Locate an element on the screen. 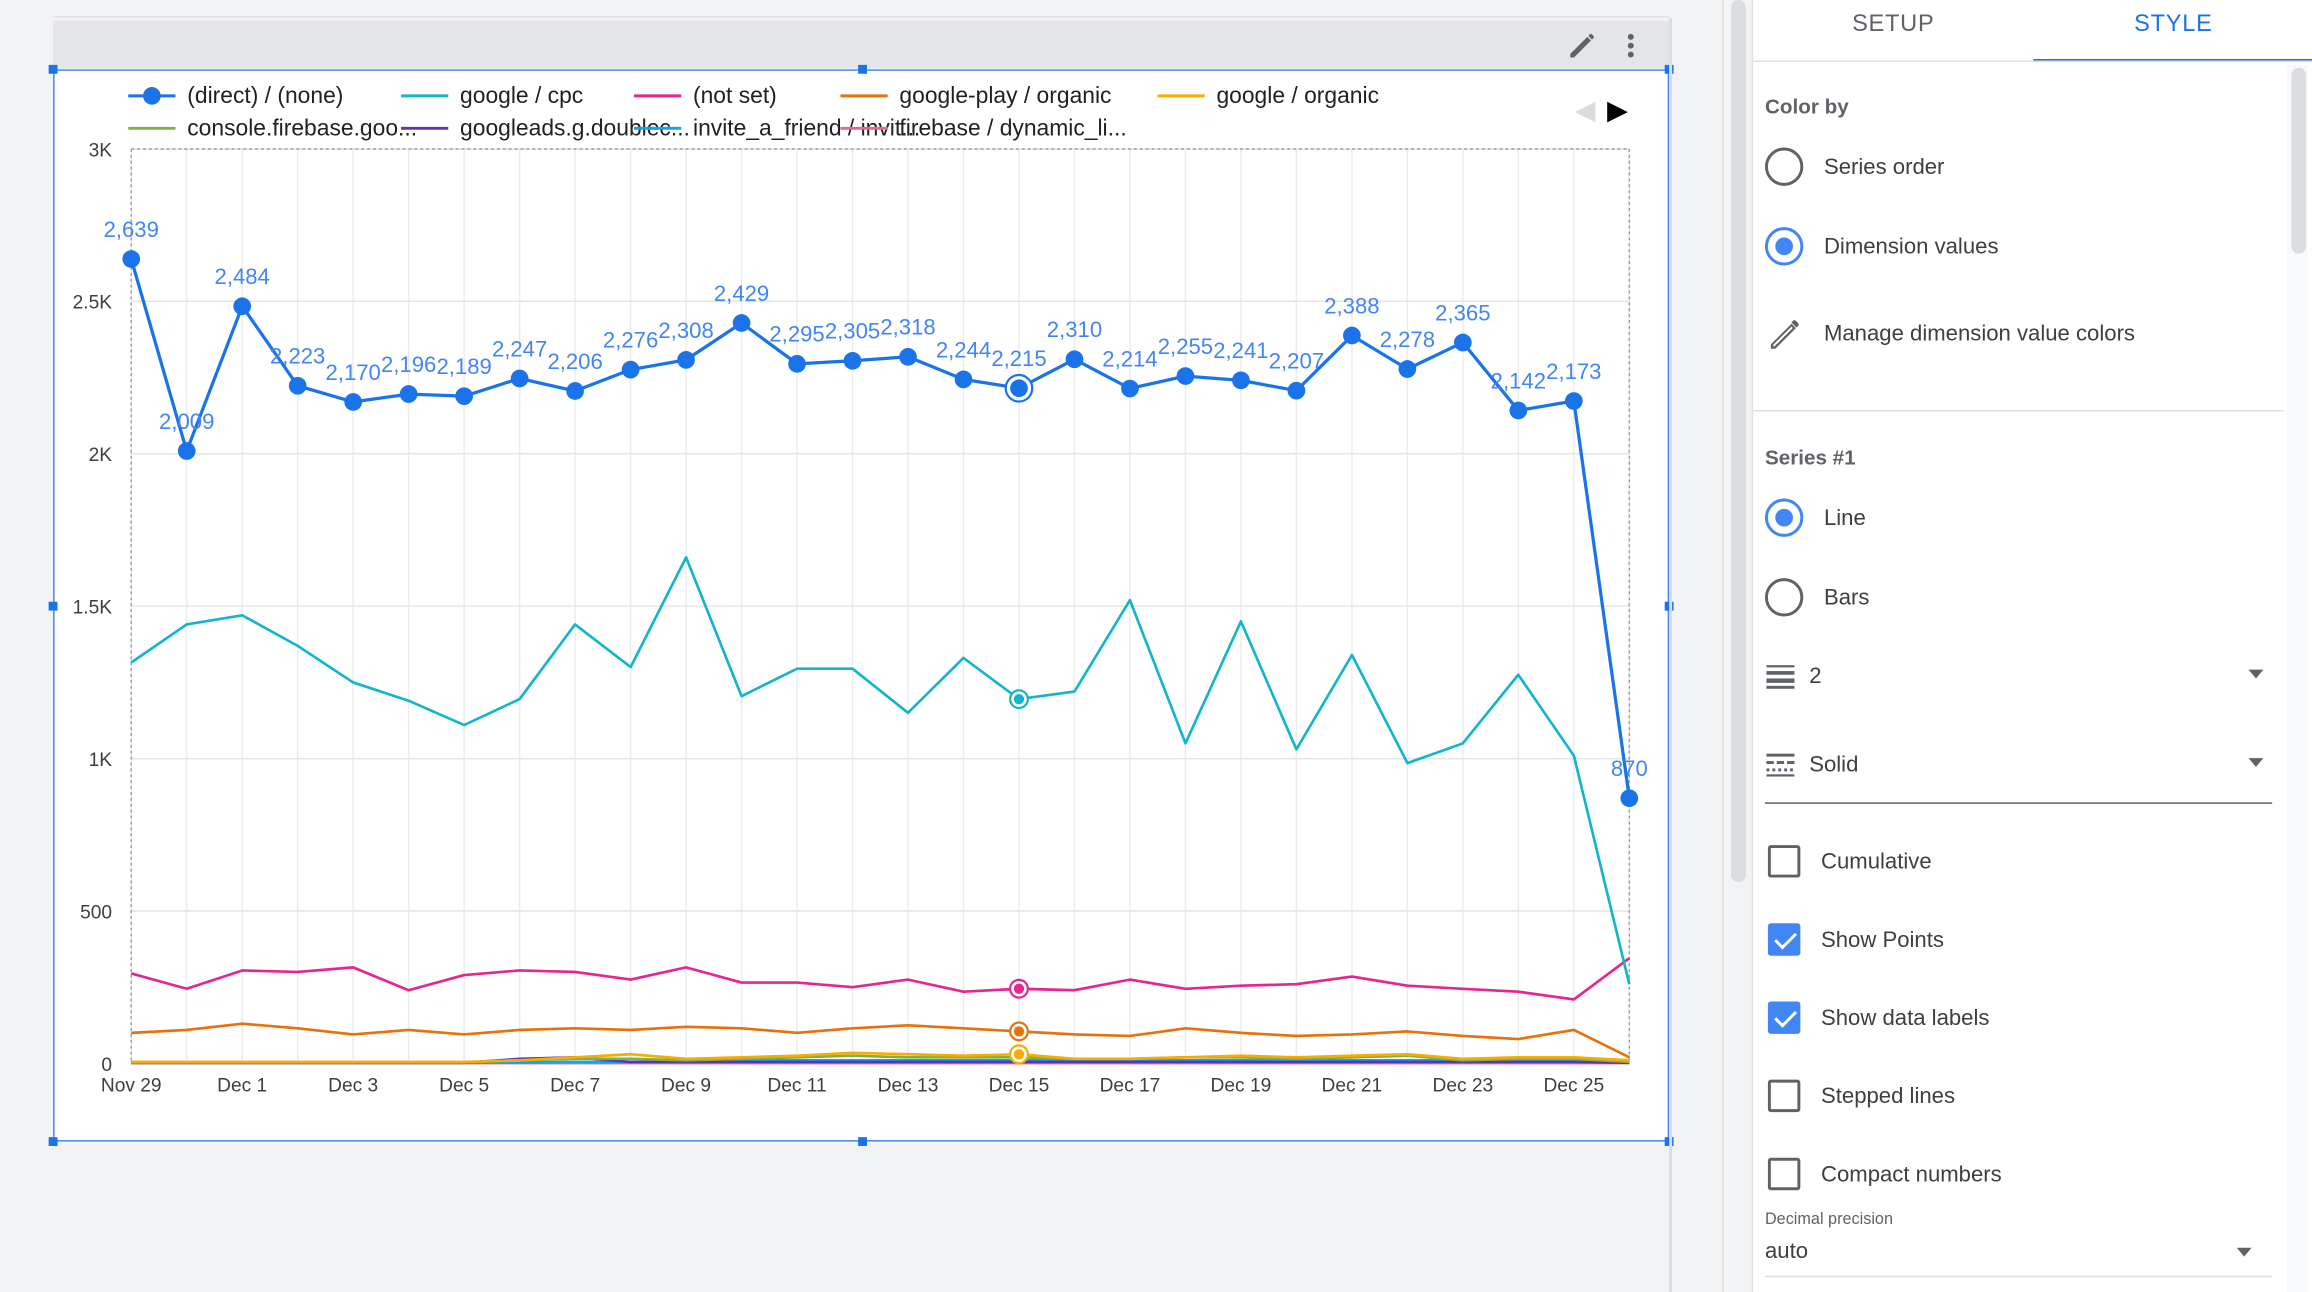 Image resolution: width=2312 pixels, height=1292 pixels. stepped-lines-checkbox-row: Stepped lines is located at coordinates (1860, 1096).